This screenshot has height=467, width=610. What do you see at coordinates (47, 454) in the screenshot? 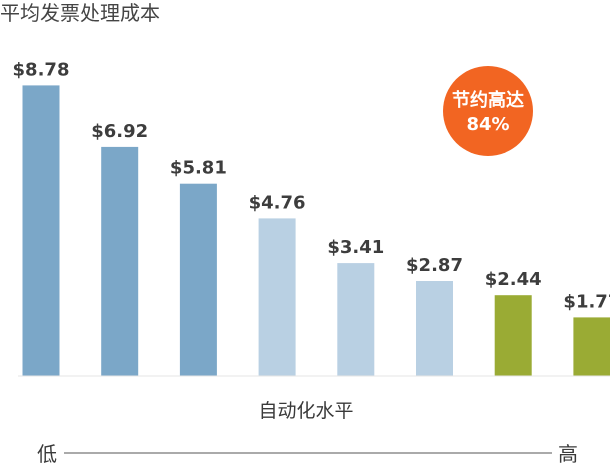
I see `axis-low-label: 低` at bounding box center [47, 454].